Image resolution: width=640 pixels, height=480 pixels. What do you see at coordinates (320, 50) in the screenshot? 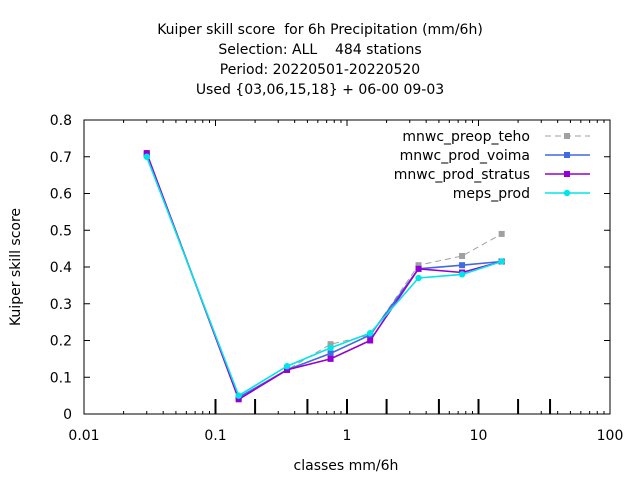
I see `chart-title-line-2: Selection: ALL 484 stations` at bounding box center [320, 50].